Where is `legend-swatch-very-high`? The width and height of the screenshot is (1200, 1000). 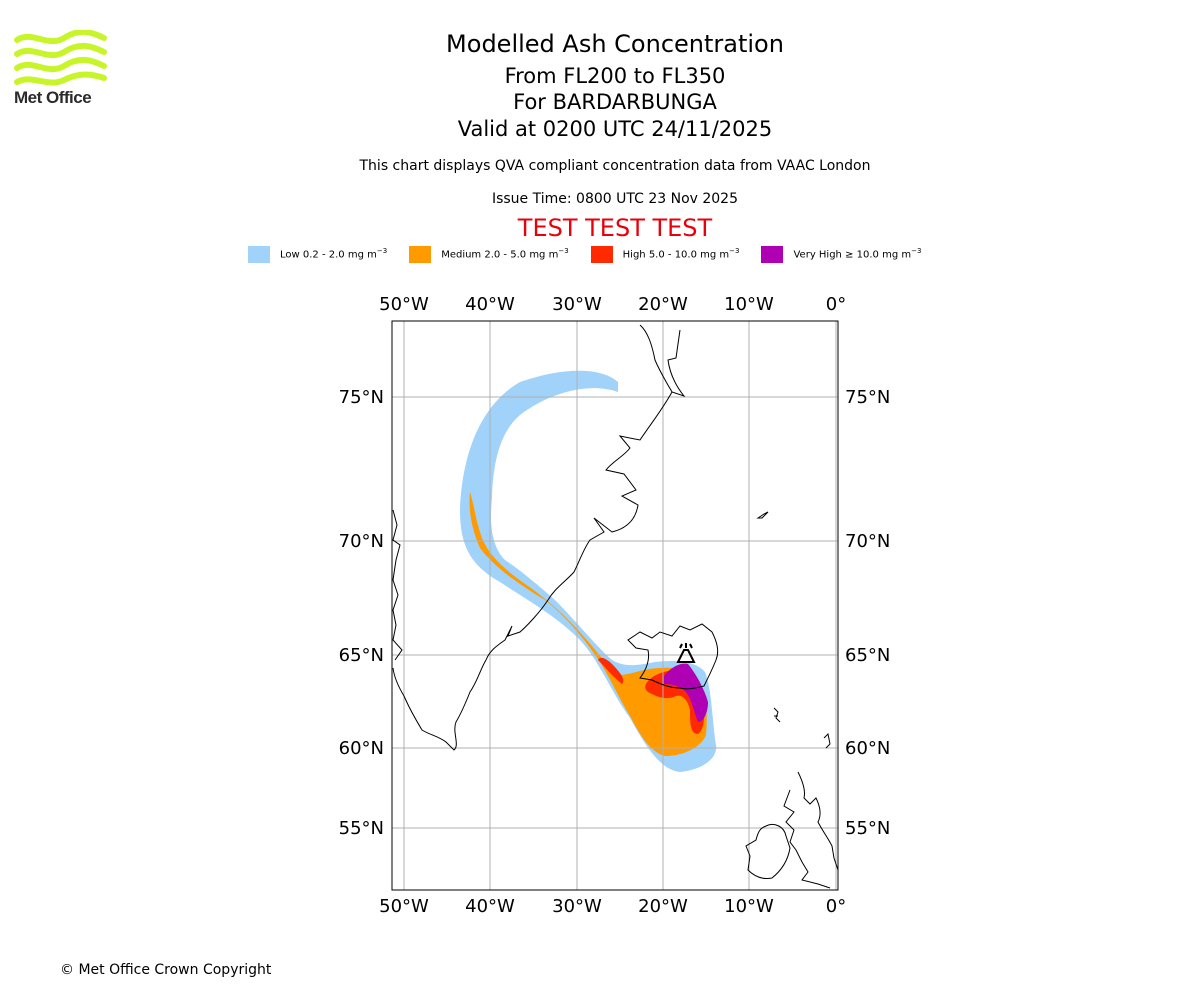
legend-swatch-very-high is located at coordinates (772, 254).